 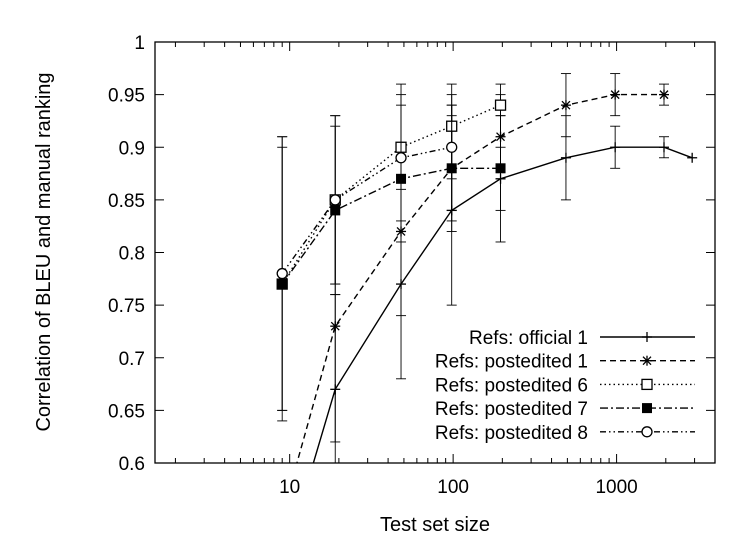 I want to click on legend-entry: Refs: postedited 6, so click(x=565, y=385).